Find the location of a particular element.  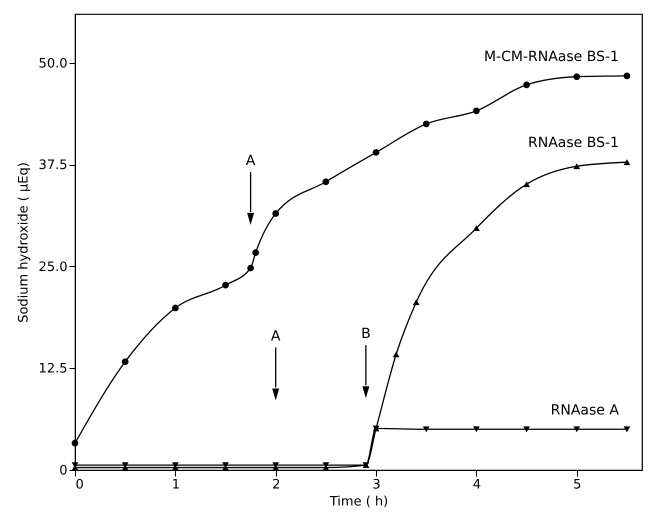

annotation: B is located at coordinates (366, 334).